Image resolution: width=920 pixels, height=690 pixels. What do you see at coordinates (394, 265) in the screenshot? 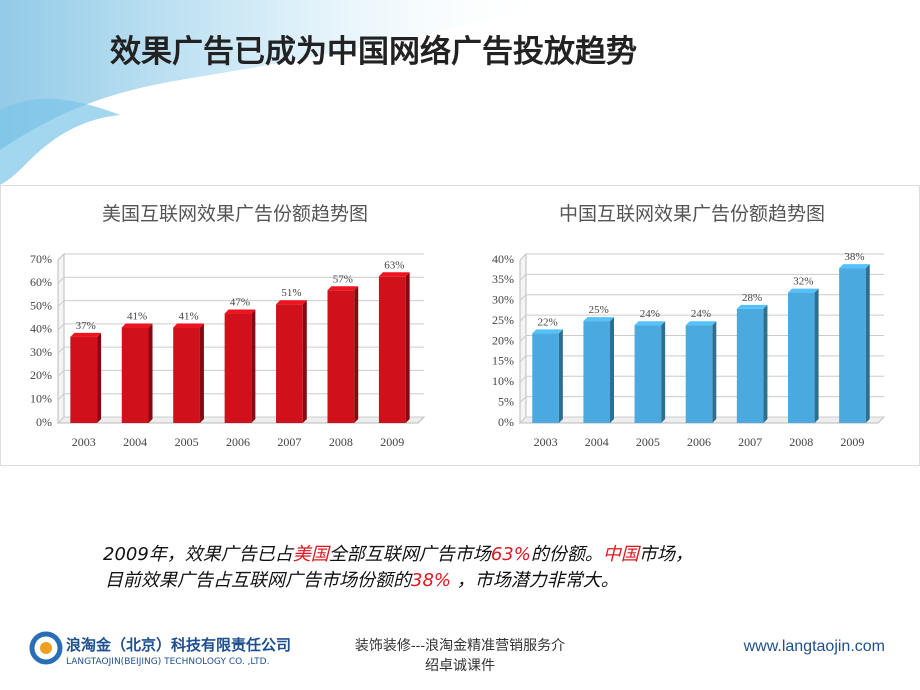
I see `value-label: 63%` at bounding box center [394, 265].